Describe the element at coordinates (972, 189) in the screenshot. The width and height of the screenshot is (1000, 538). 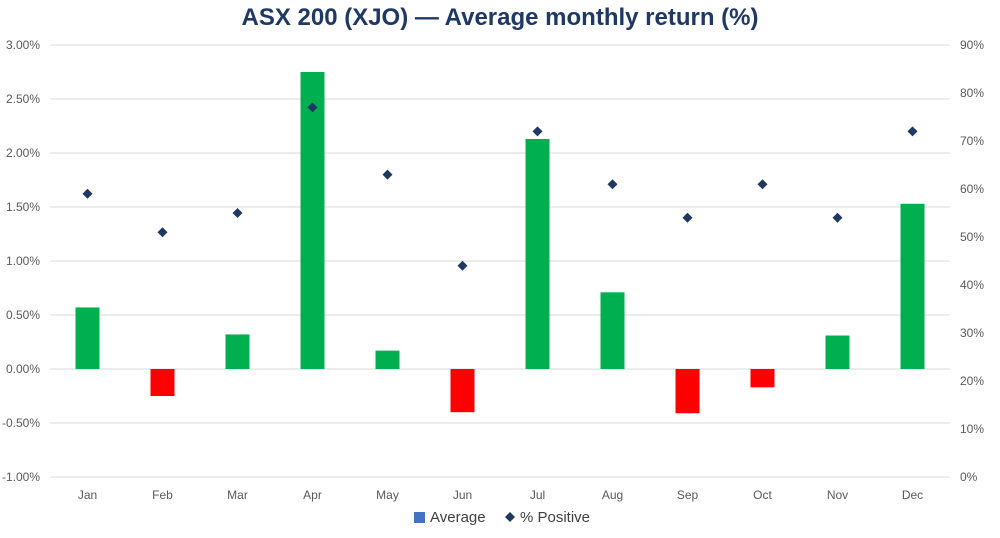
I see `right-tick-label: 60%` at that location.